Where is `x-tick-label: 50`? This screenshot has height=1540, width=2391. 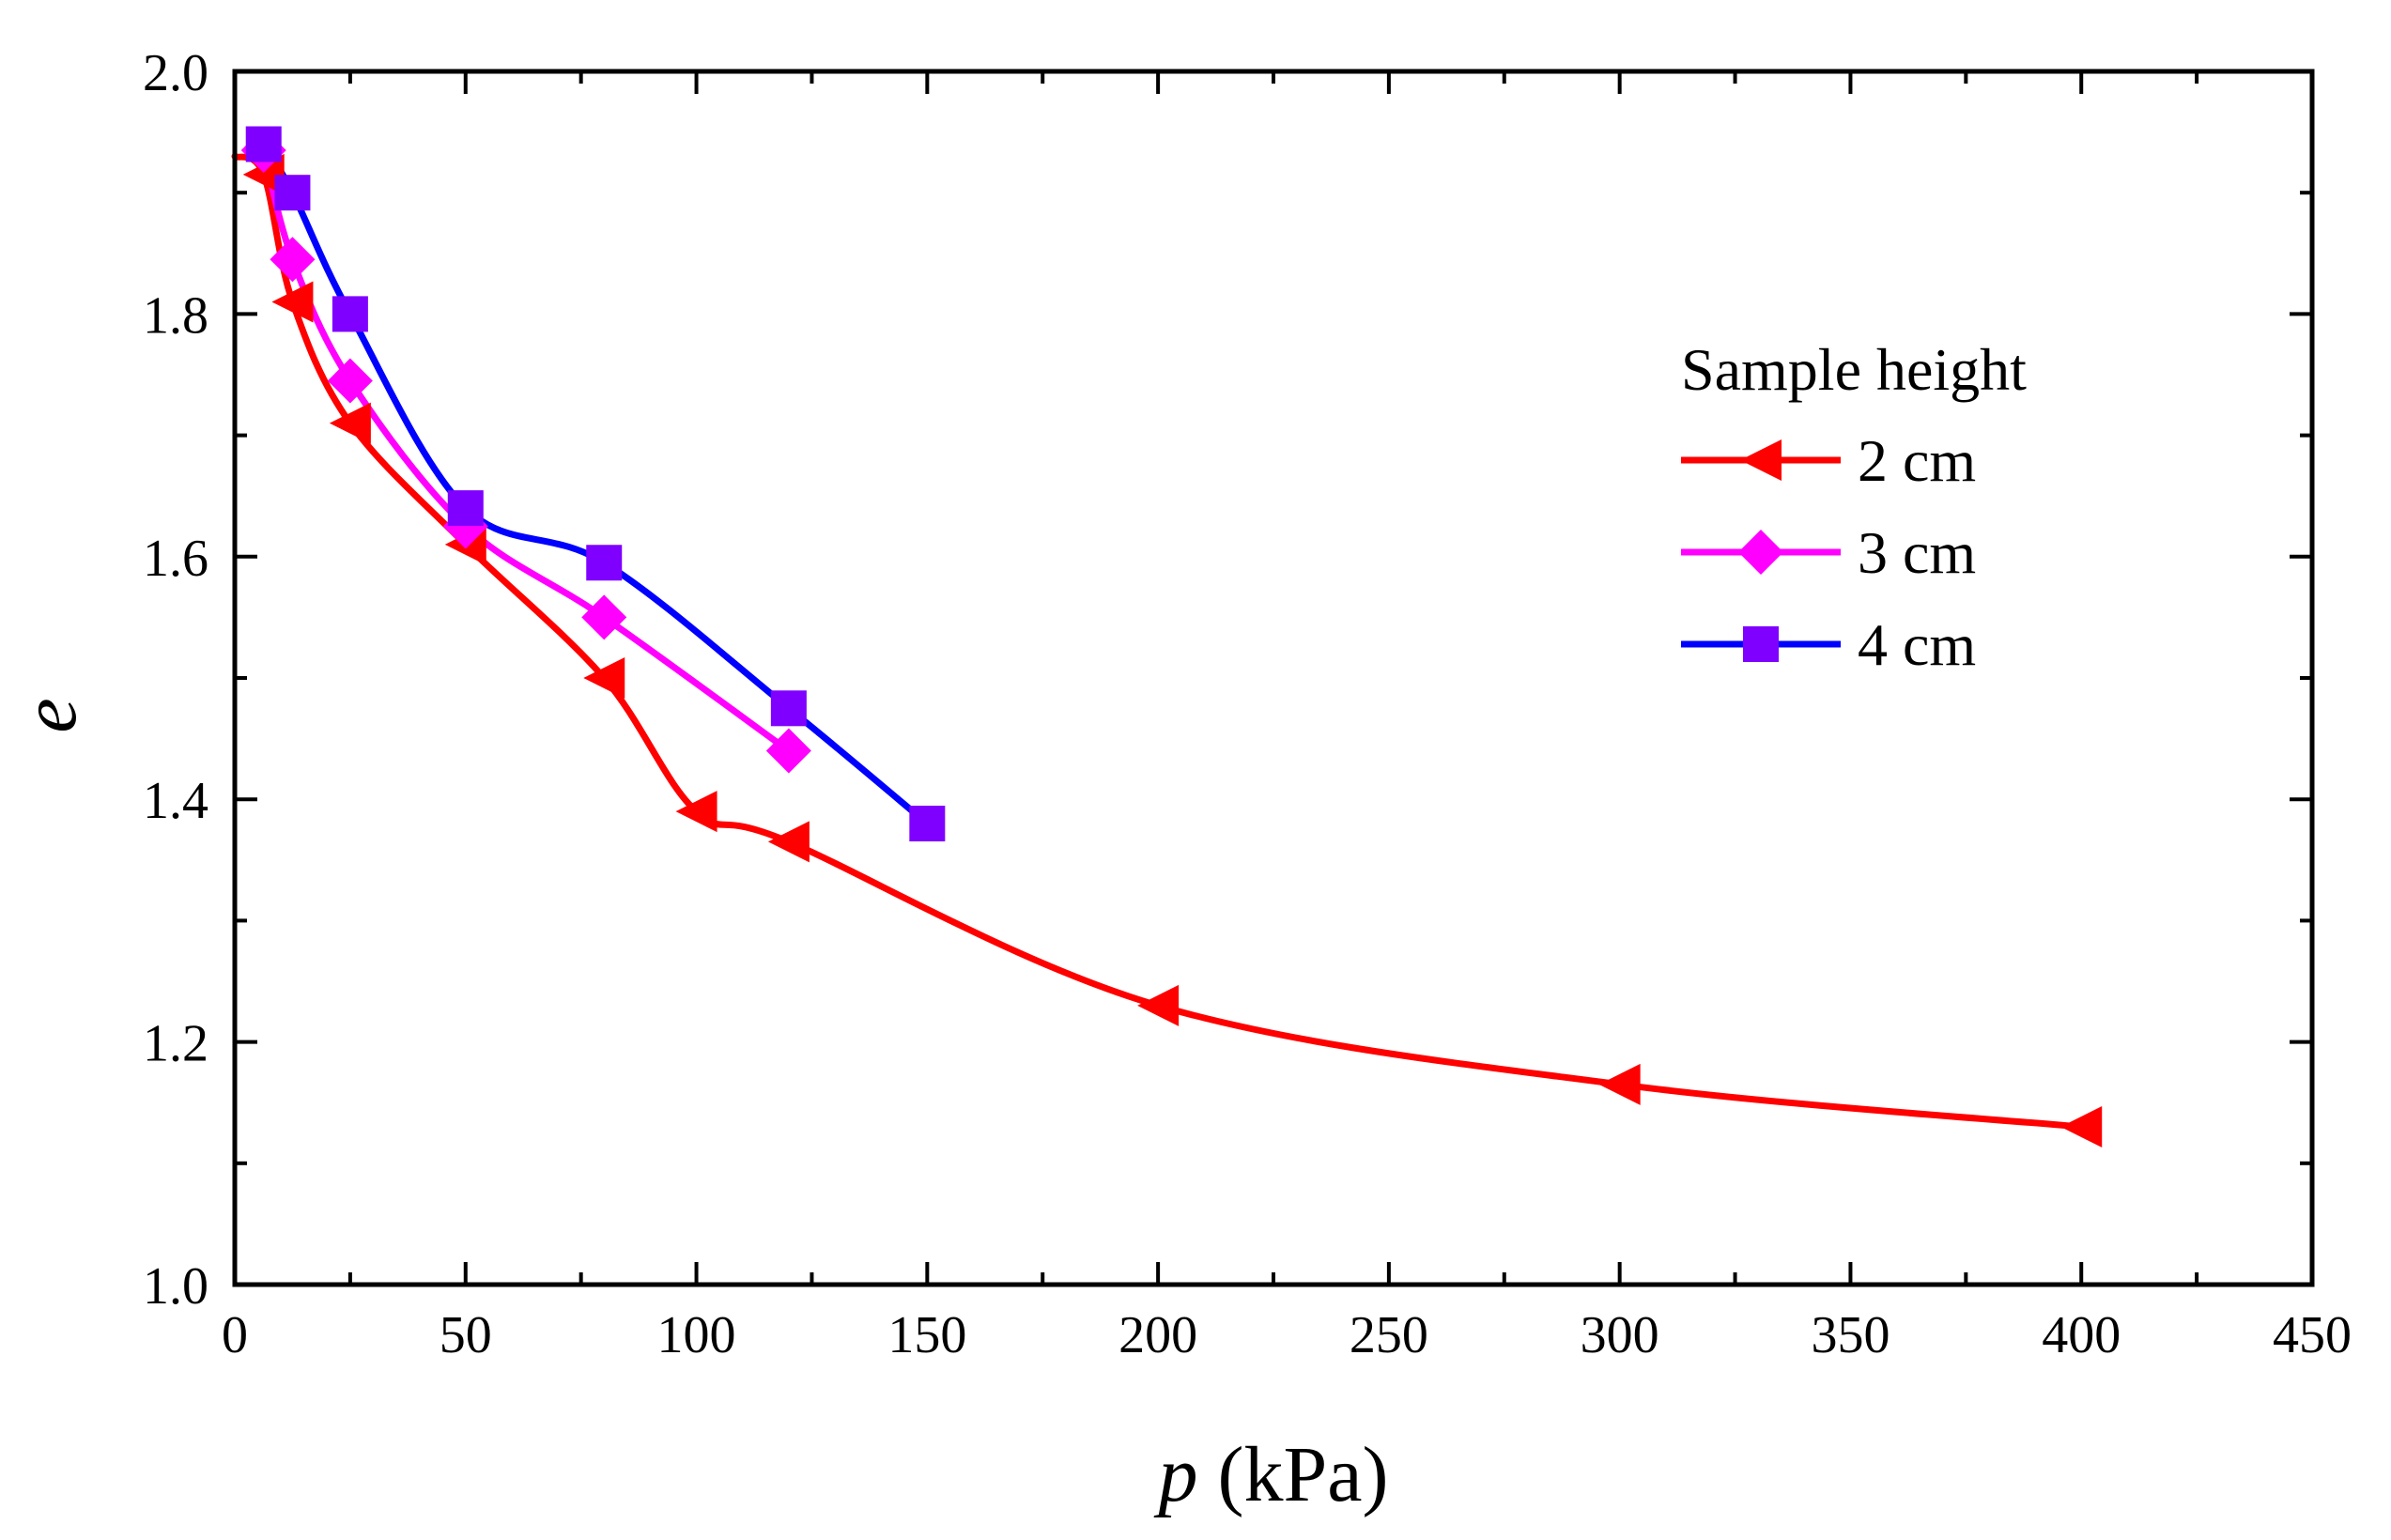 x-tick-label: 50 is located at coordinates (466, 1335).